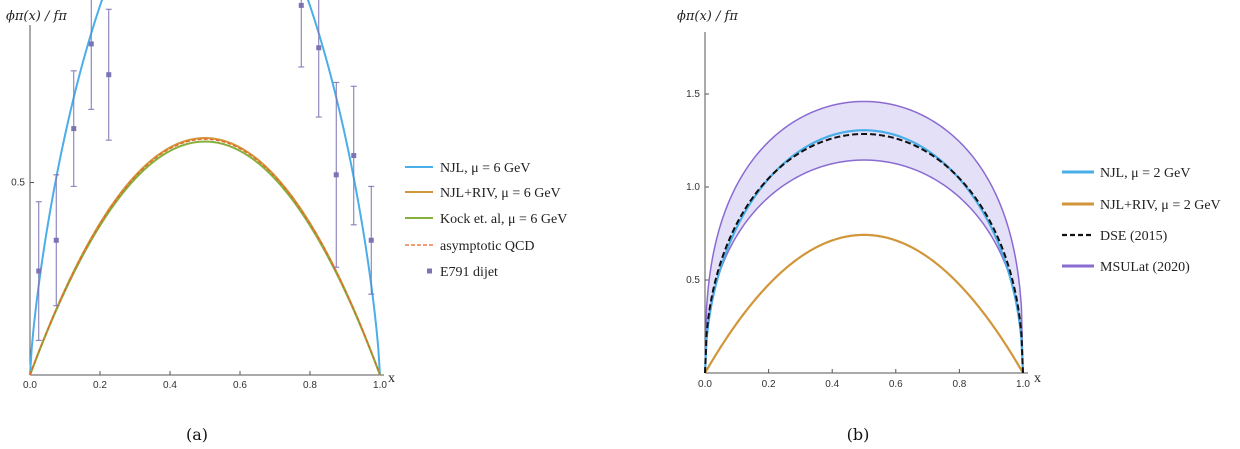 Image resolution: width=1240 pixels, height=449 pixels. I want to click on panel-b-x-tick-label: 0.2, so click(769, 384).